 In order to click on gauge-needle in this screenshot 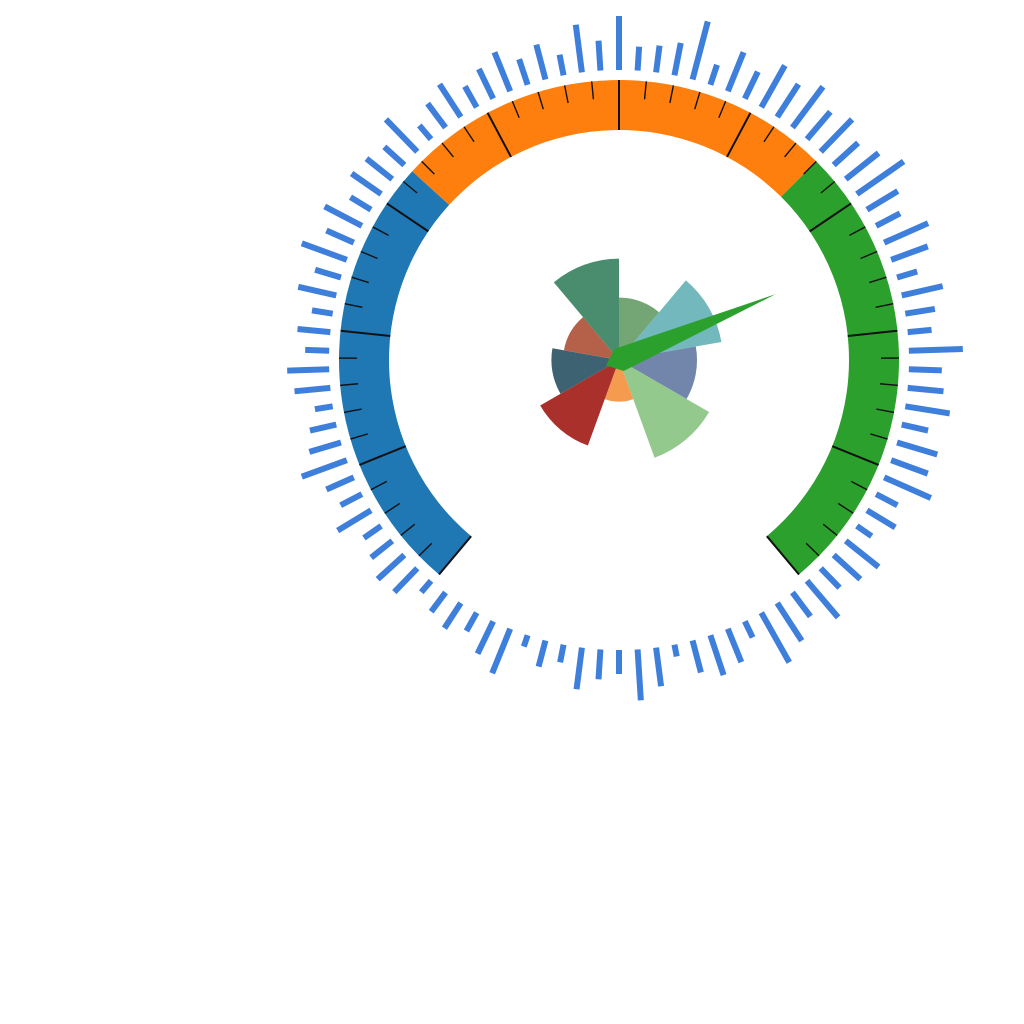, I will do `click(691, 333)`.